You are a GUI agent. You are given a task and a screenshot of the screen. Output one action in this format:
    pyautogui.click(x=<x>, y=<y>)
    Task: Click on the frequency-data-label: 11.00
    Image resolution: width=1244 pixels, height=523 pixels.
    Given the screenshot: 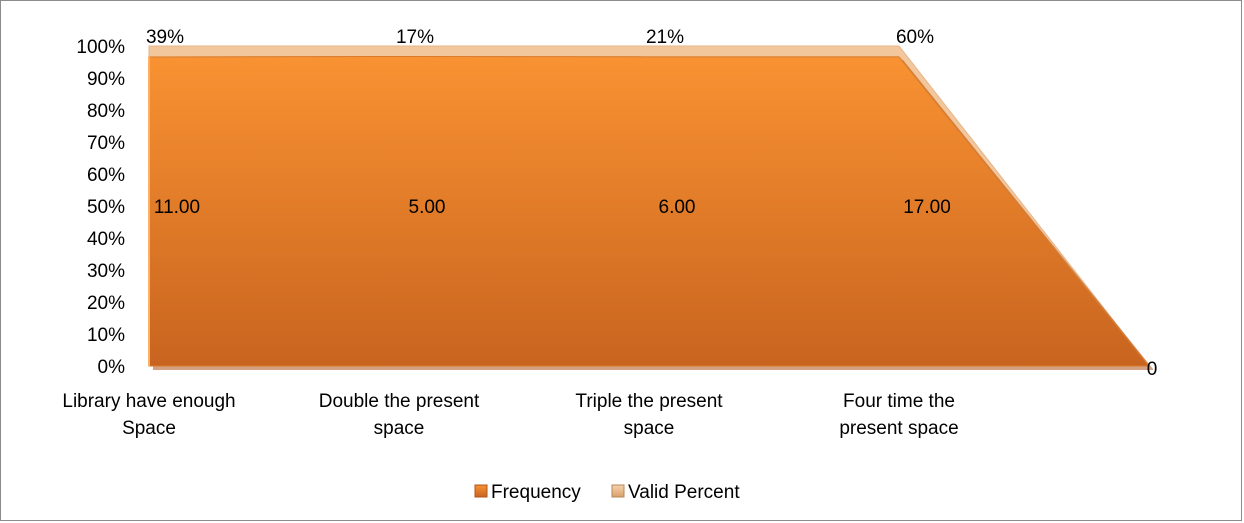 What is the action you would take?
    pyautogui.click(x=177, y=207)
    